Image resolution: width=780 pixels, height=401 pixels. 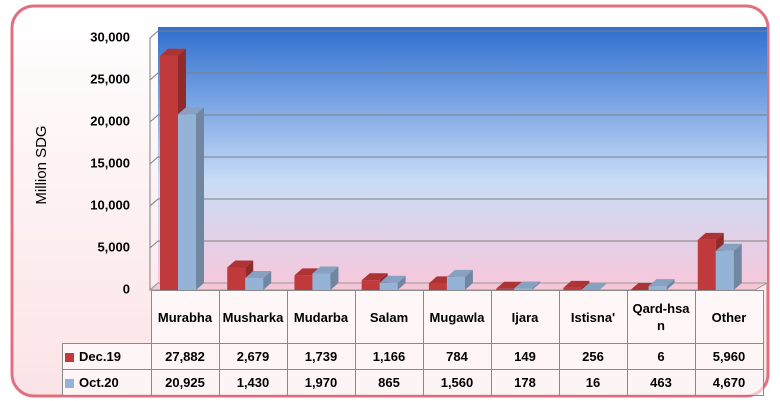 I want to click on category-label: Ijara, so click(x=525, y=317).